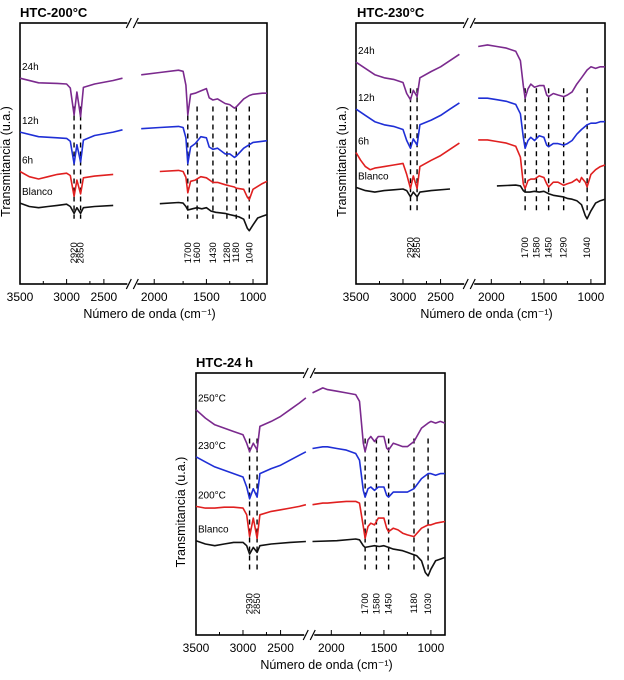  Describe the element at coordinates (564, 247) in the screenshot. I see `peak-label: 1290` at that location.